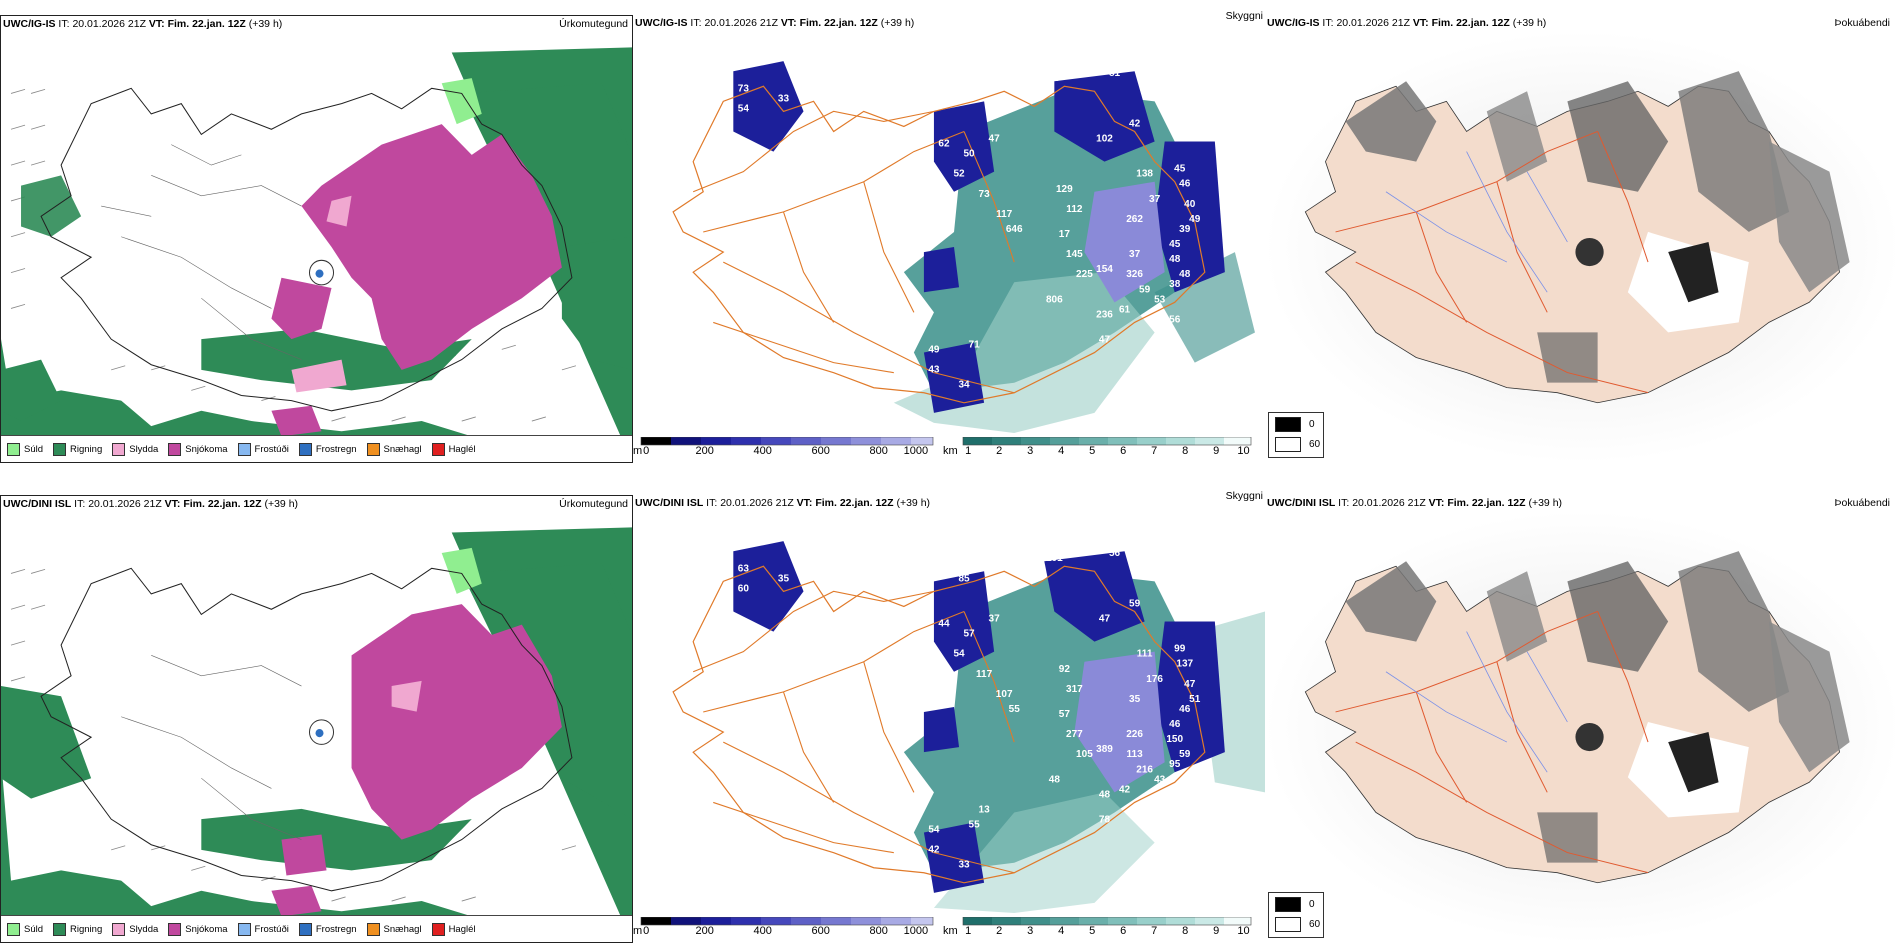 The height and width of the screenshot is (950, 1900). Describe the element at coordinates (638, 931) in the screenshot. I see `colorbar-unit: m` at that location.